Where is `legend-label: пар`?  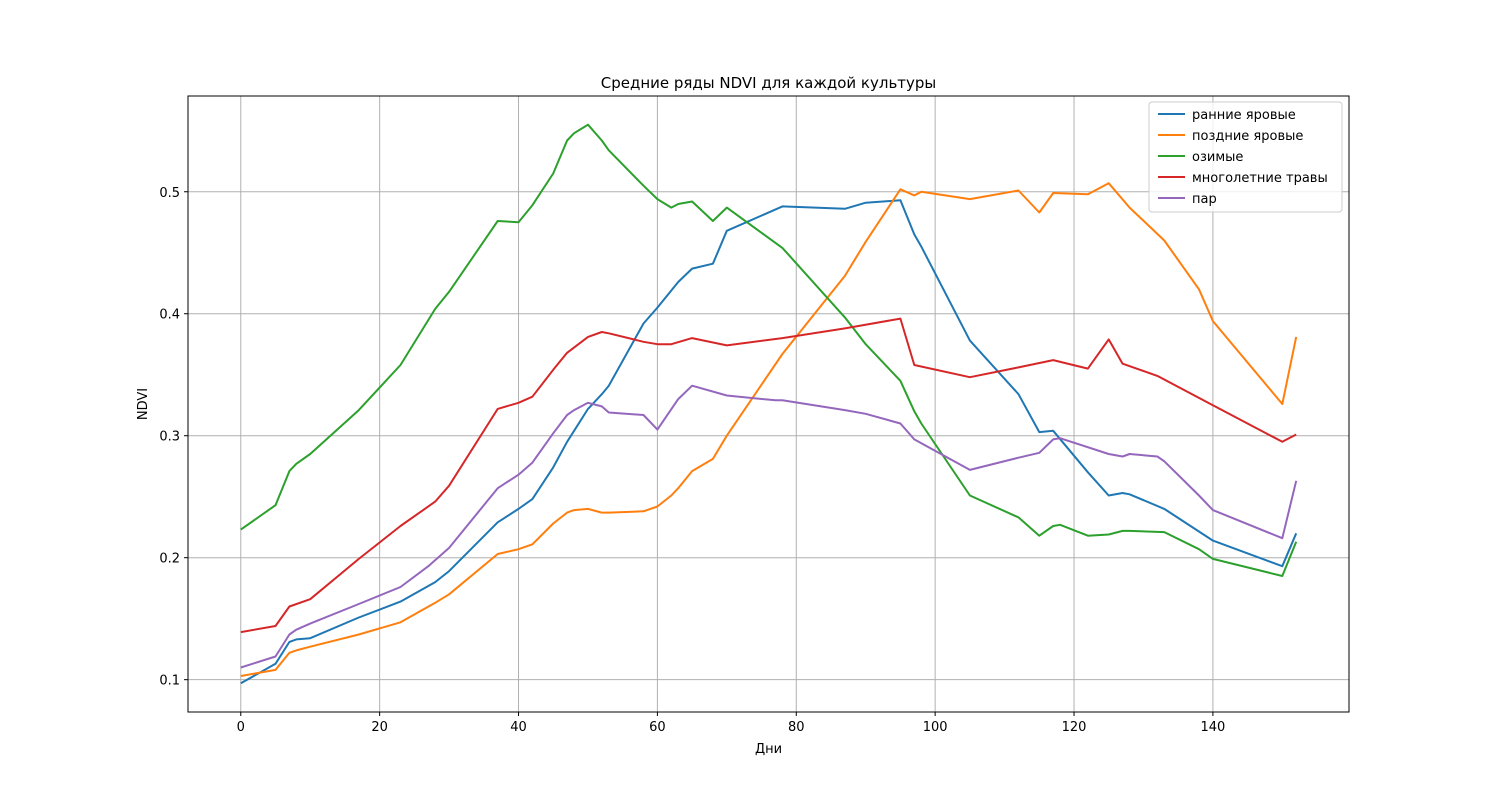 legend-label: пар is located at coordinates (1204, 199).